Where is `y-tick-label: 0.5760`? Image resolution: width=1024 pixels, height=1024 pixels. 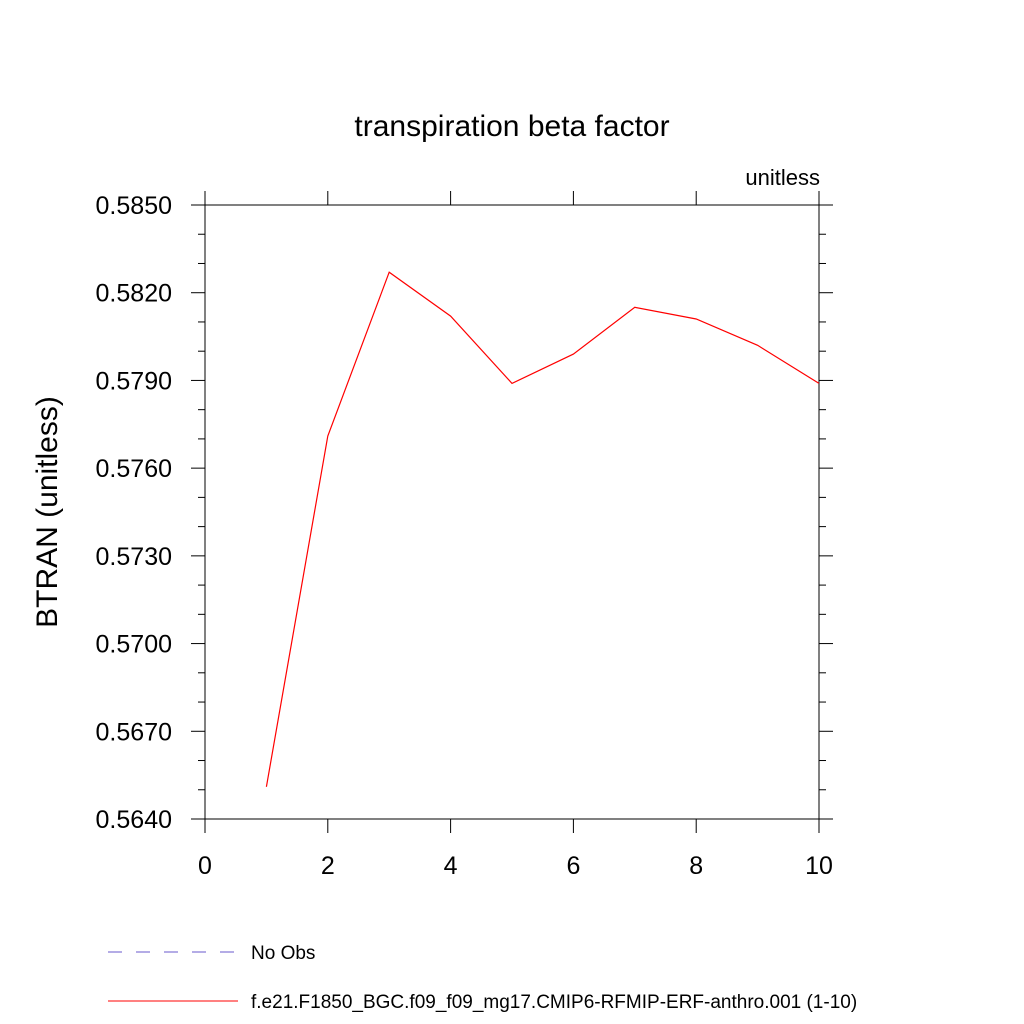
y-tick-label: 0.5760 is located at coordinates (134, 469).